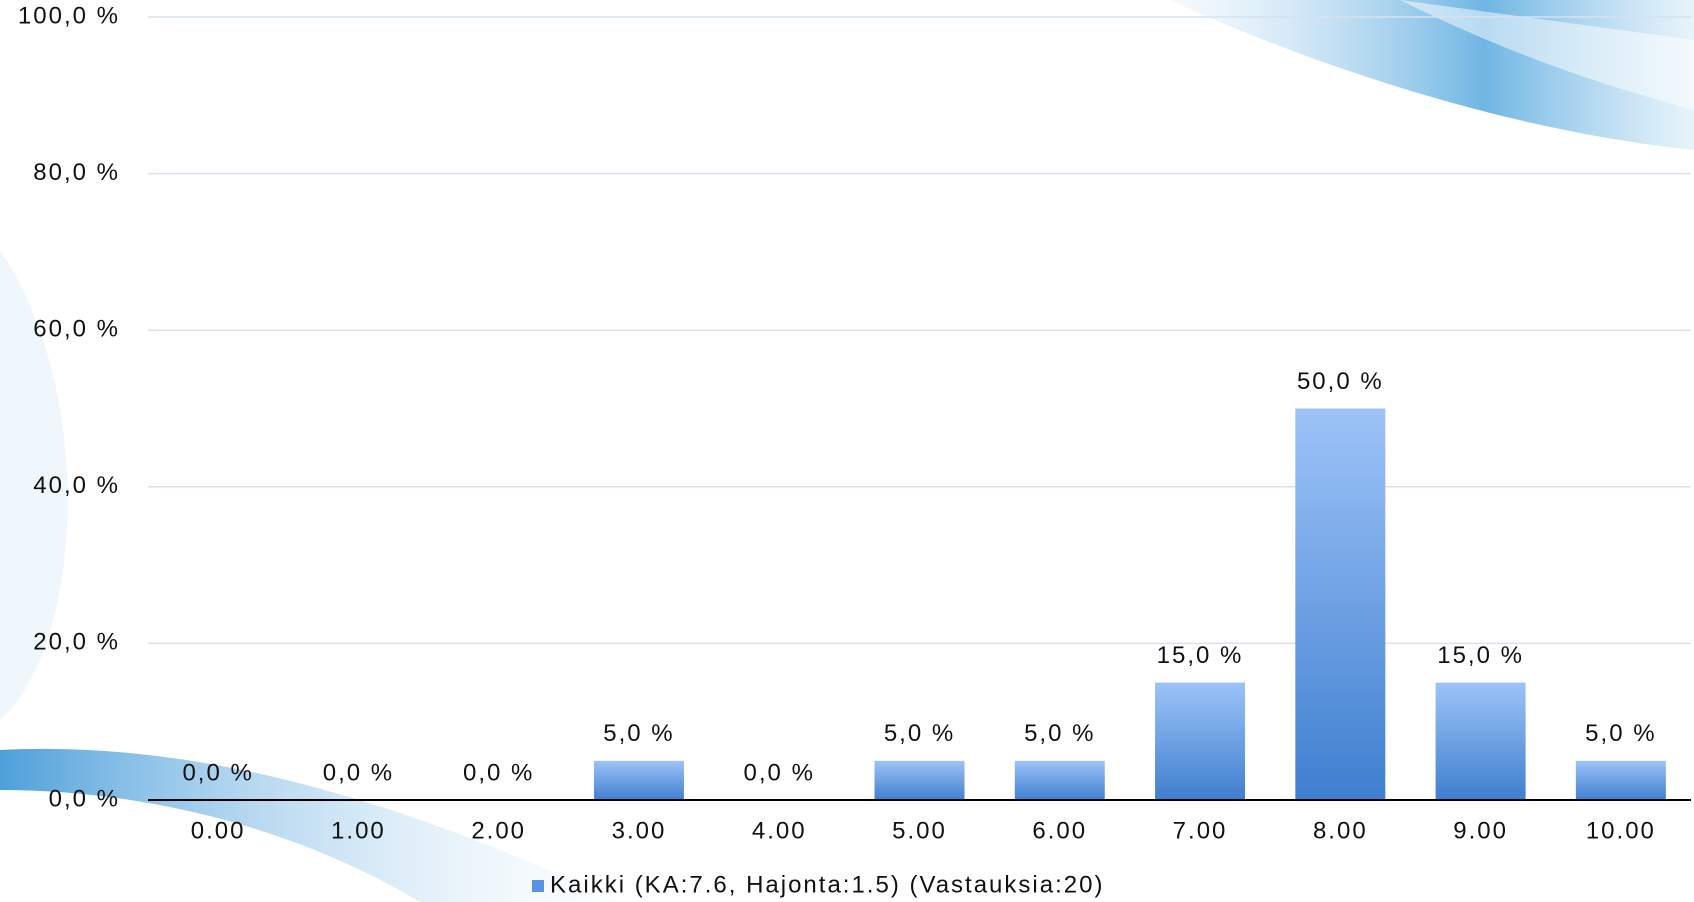 This screenshot has width=1694, height=902. What do you see at coordinates (1340, 830) in the screenshot?
I see `x-tick-label: 8.00` at bounding box center [1340, 830].